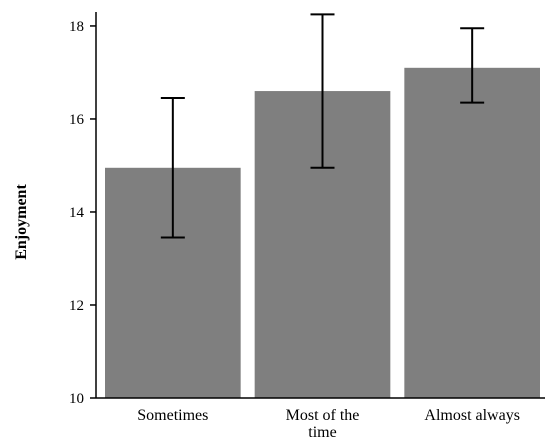 The height and width of the screenshot is (445, 548). What do you see at coordinates (76, 306) in the screenshot?
I see `y-tick-label: 12` at bounding box center [76, 306].